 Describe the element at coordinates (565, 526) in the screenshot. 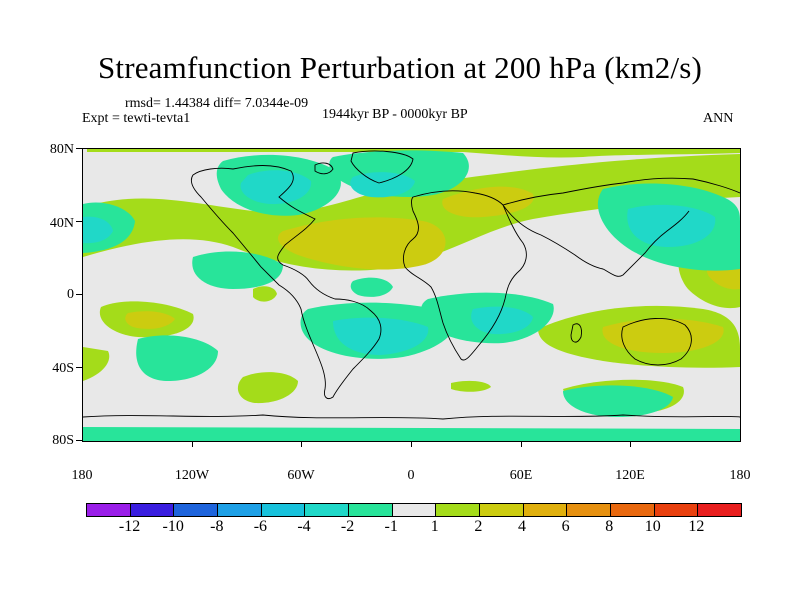

I see `colorbar-label: 6` at that location.